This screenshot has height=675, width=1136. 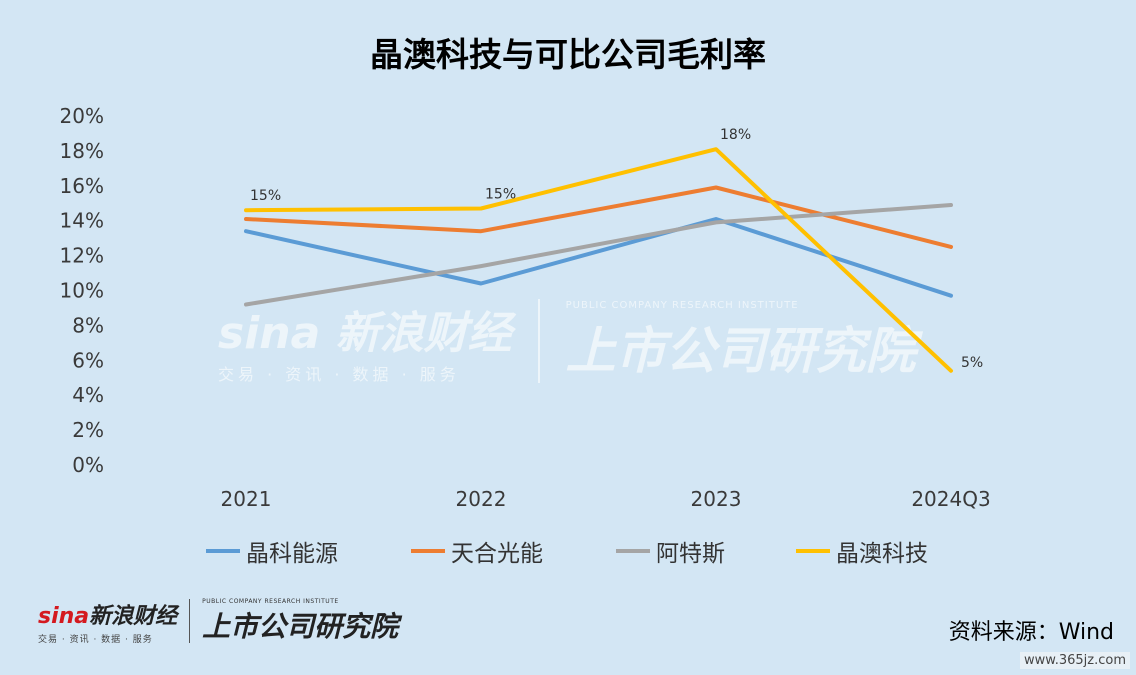 I want to click on watermark-sina-brand: 新浪财经, so click(x=423, y=333).